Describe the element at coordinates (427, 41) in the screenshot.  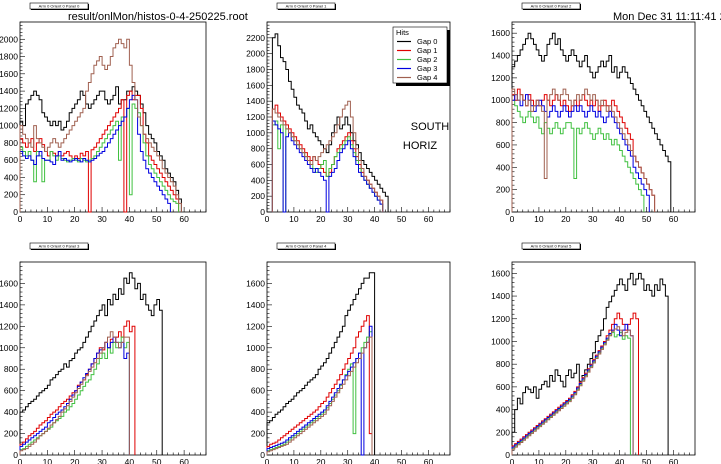
I see `legend-entry-label: Gap 0` at that location.